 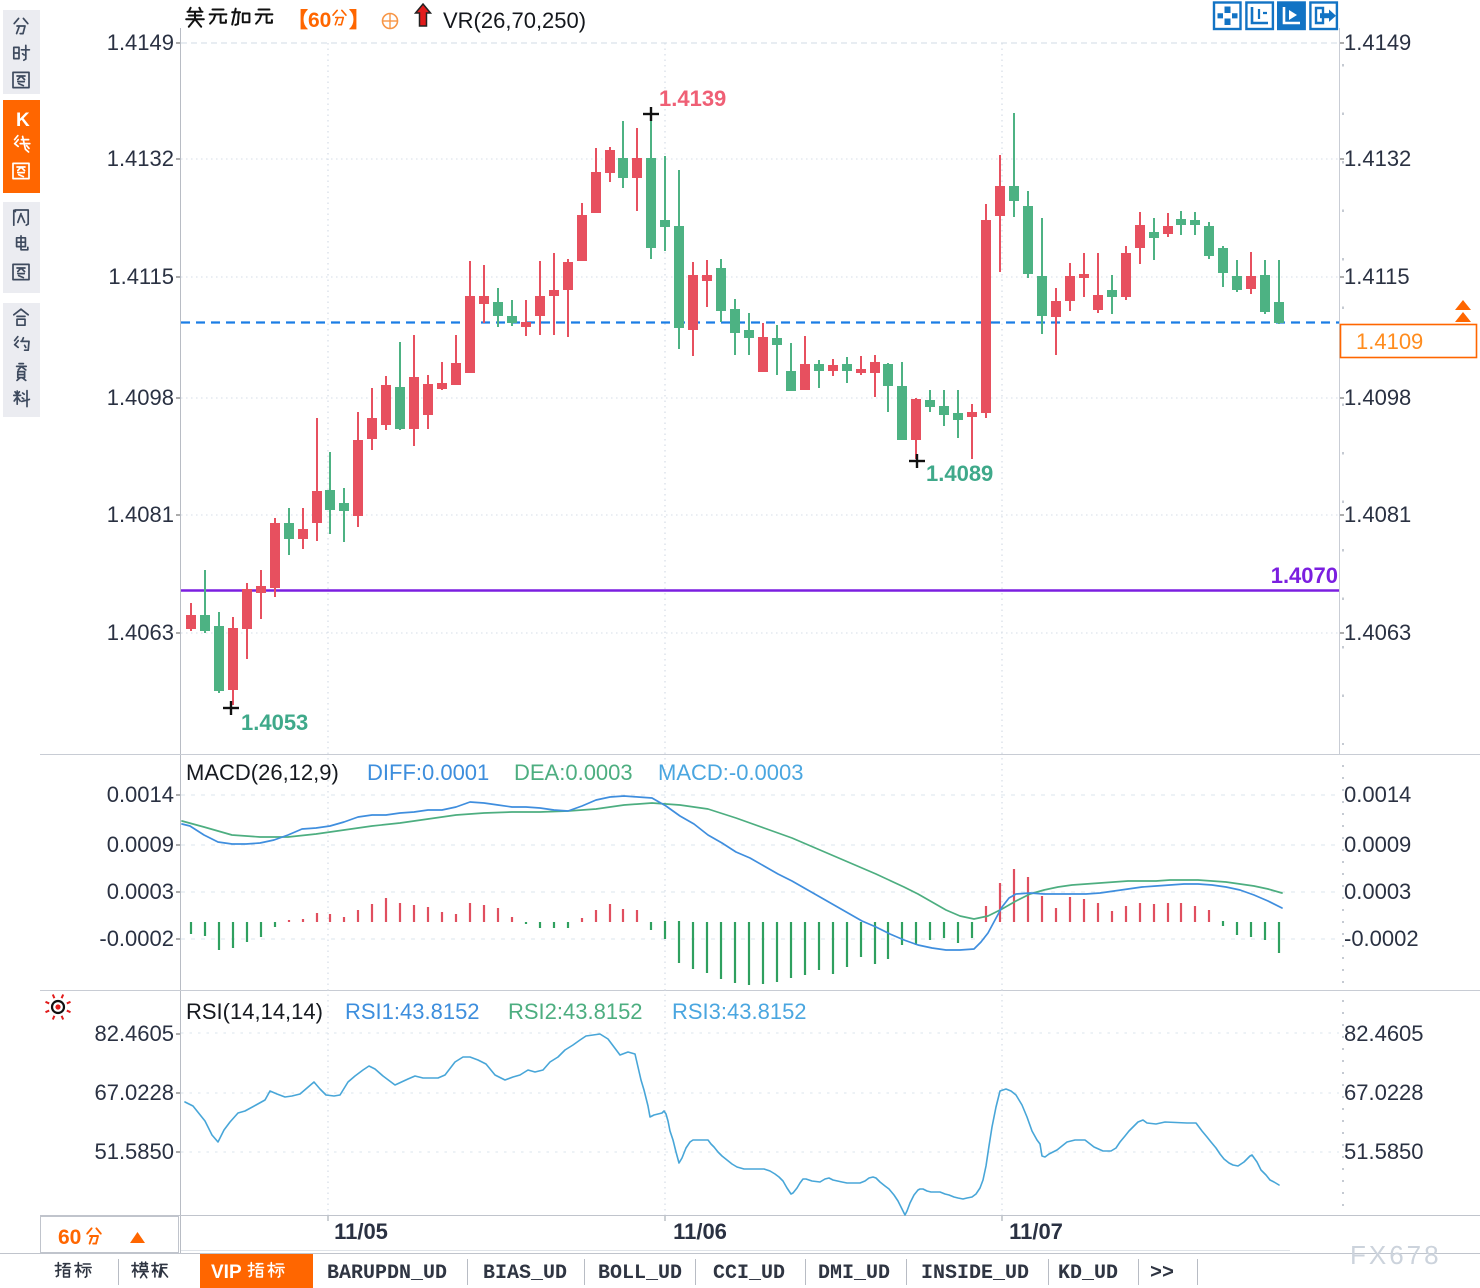 I want to click on svg-text: 1.4109, so click(x=1389, y=341).